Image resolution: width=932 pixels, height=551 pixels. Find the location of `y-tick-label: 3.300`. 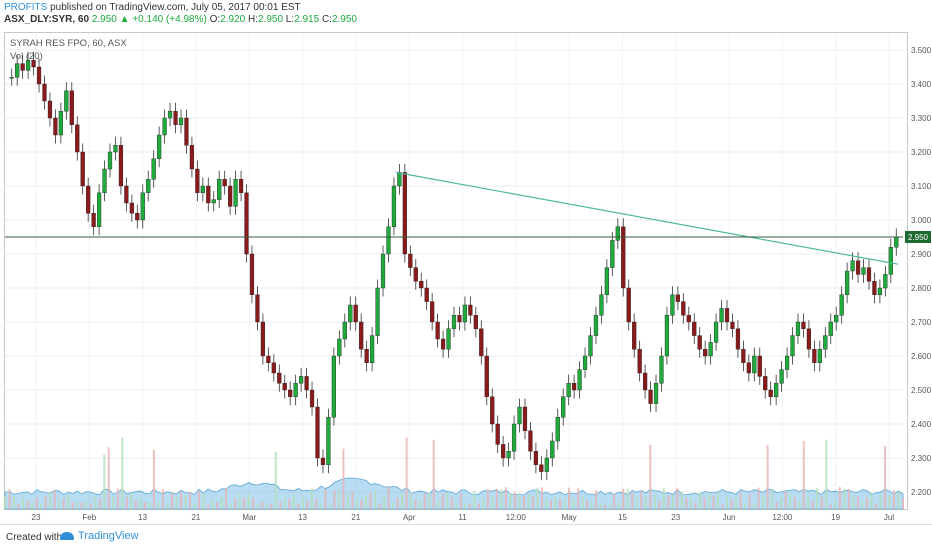

y-tick-label: 3.300 is located at coordinates (921, 118).